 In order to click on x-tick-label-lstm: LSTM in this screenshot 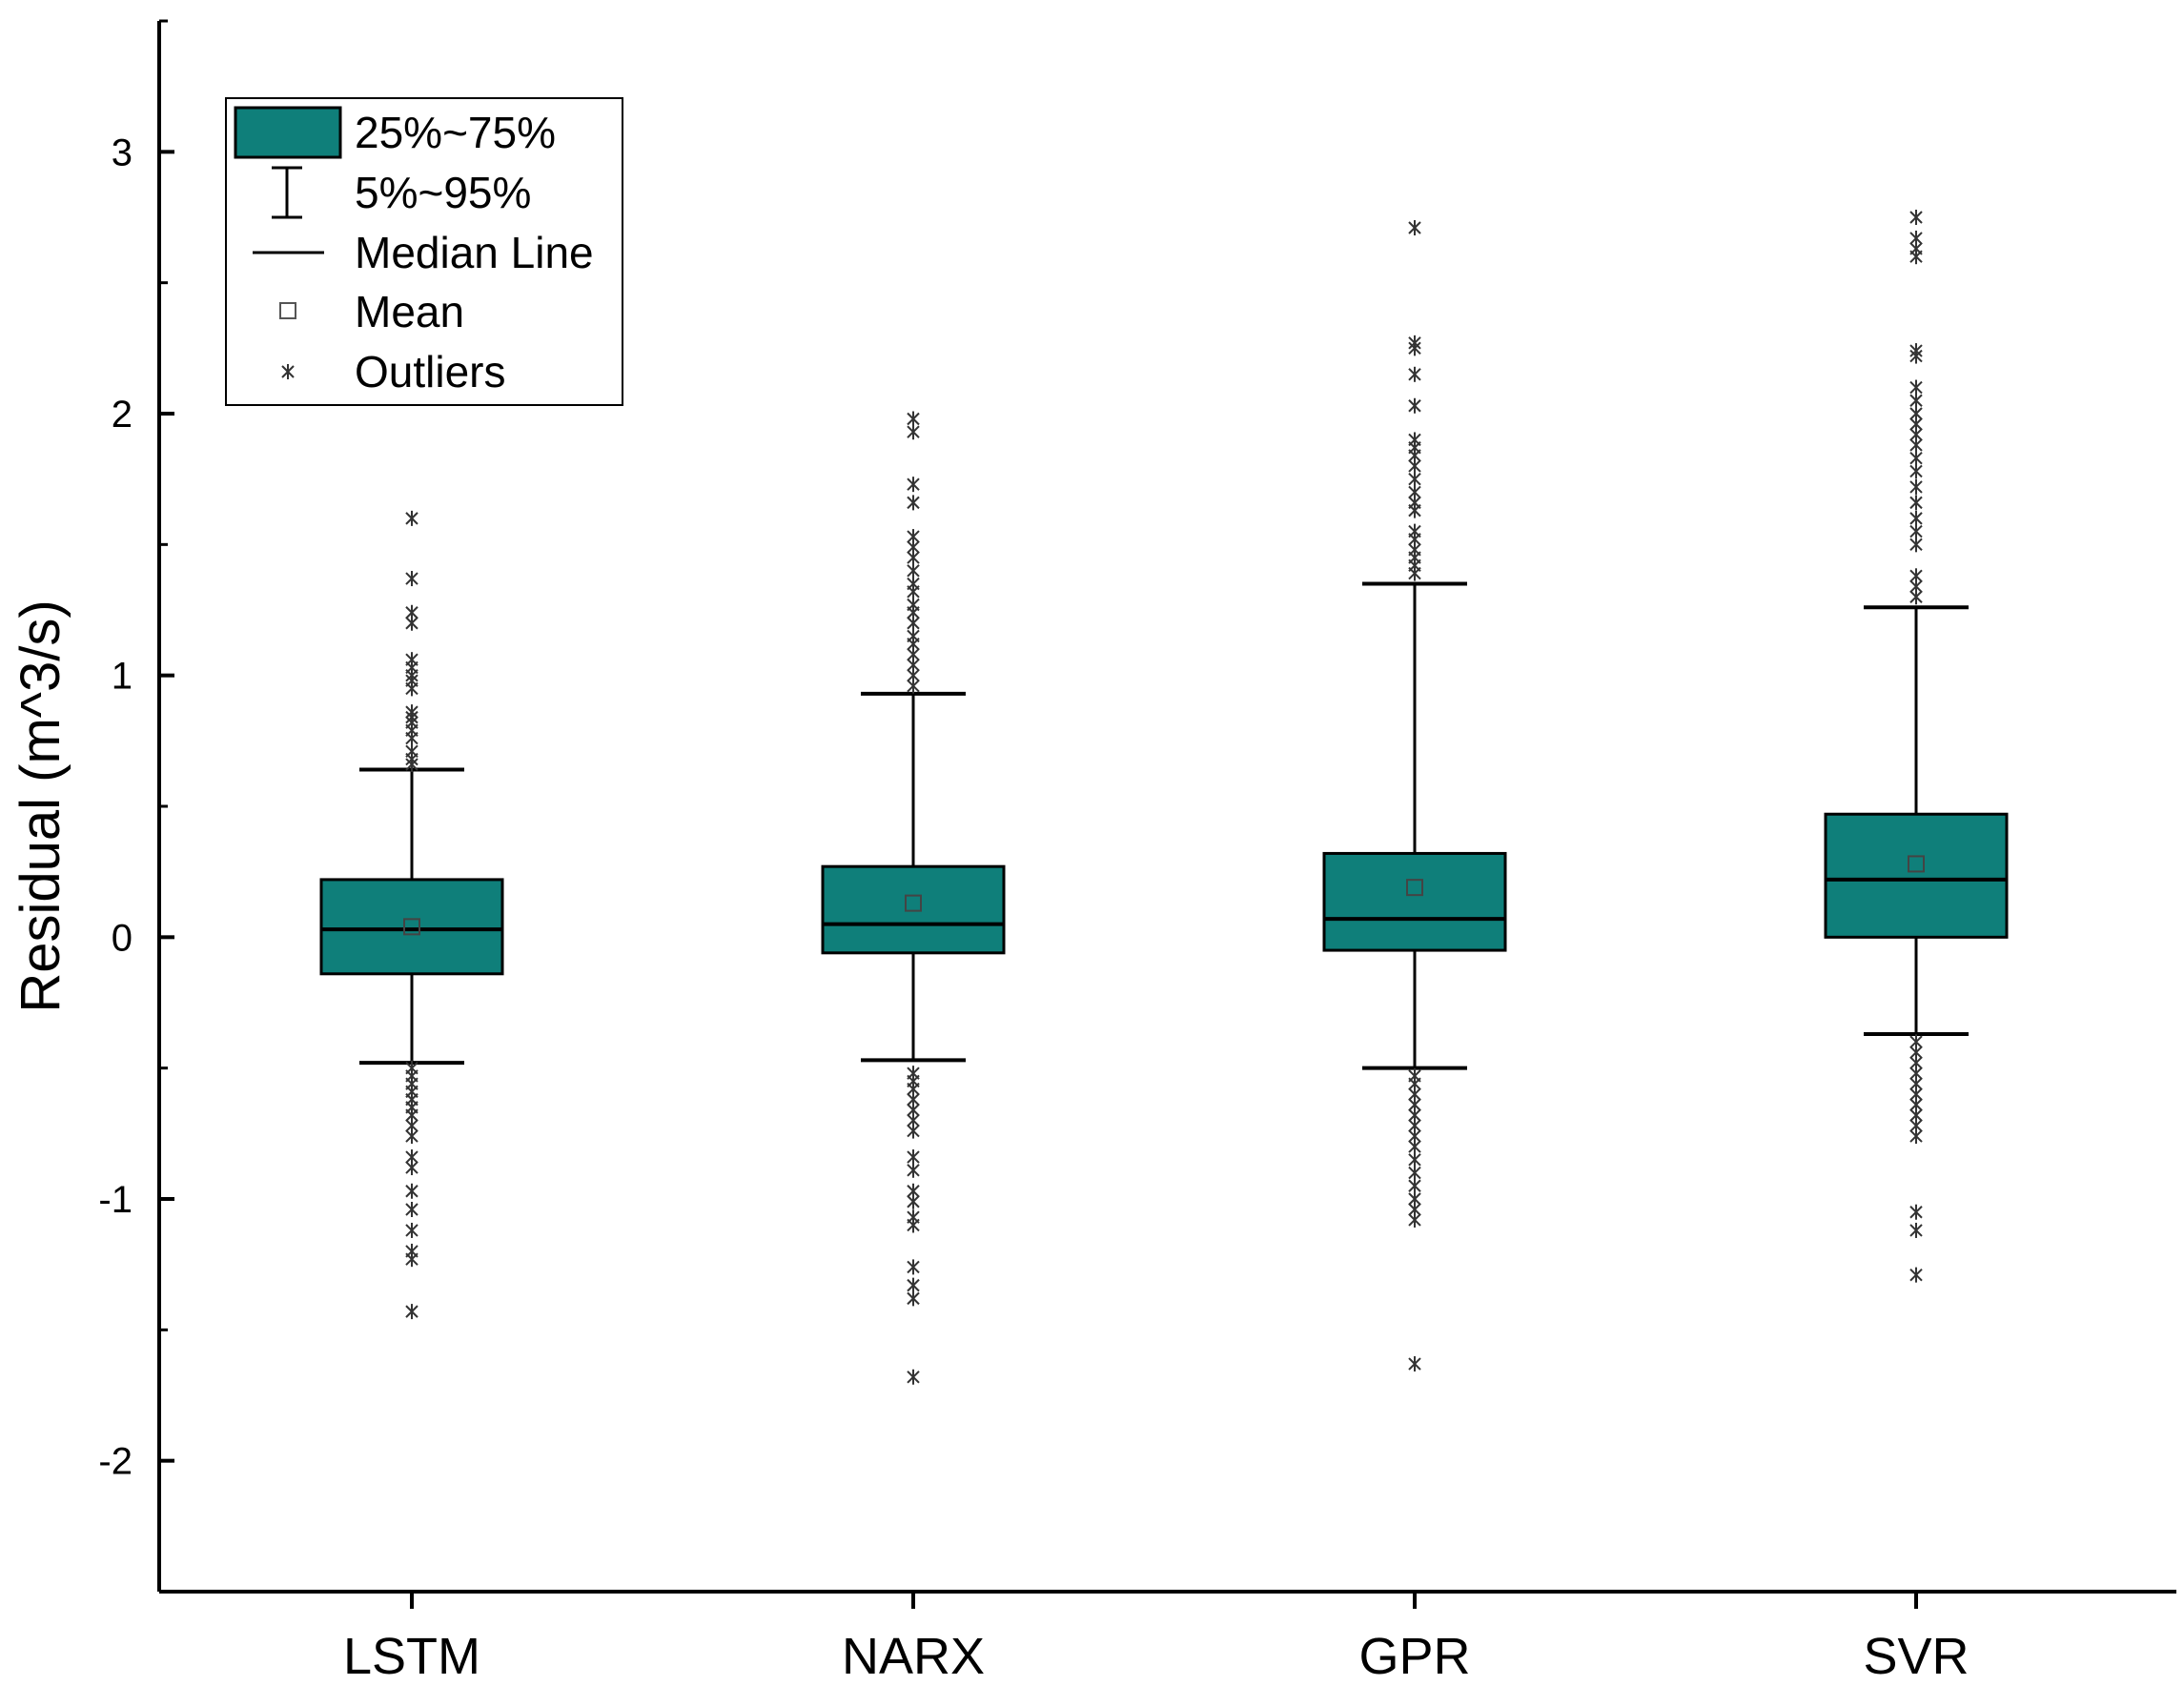, I will do `click(411, 1657)`.